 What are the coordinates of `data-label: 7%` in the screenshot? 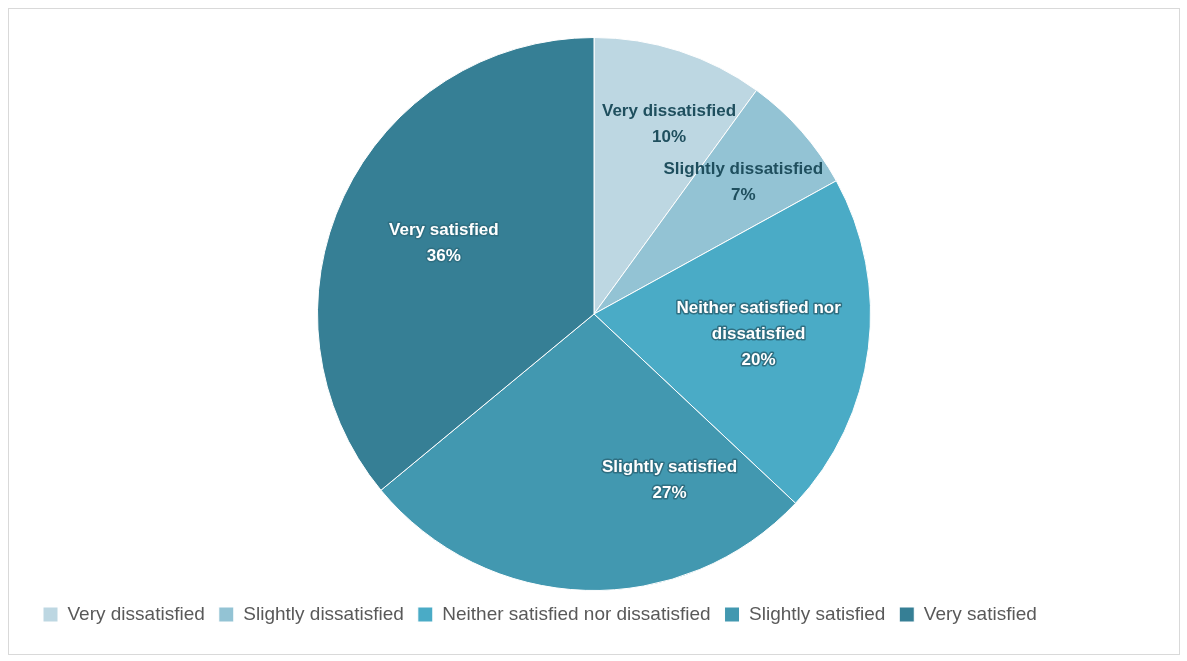 It's located at (743, 195).